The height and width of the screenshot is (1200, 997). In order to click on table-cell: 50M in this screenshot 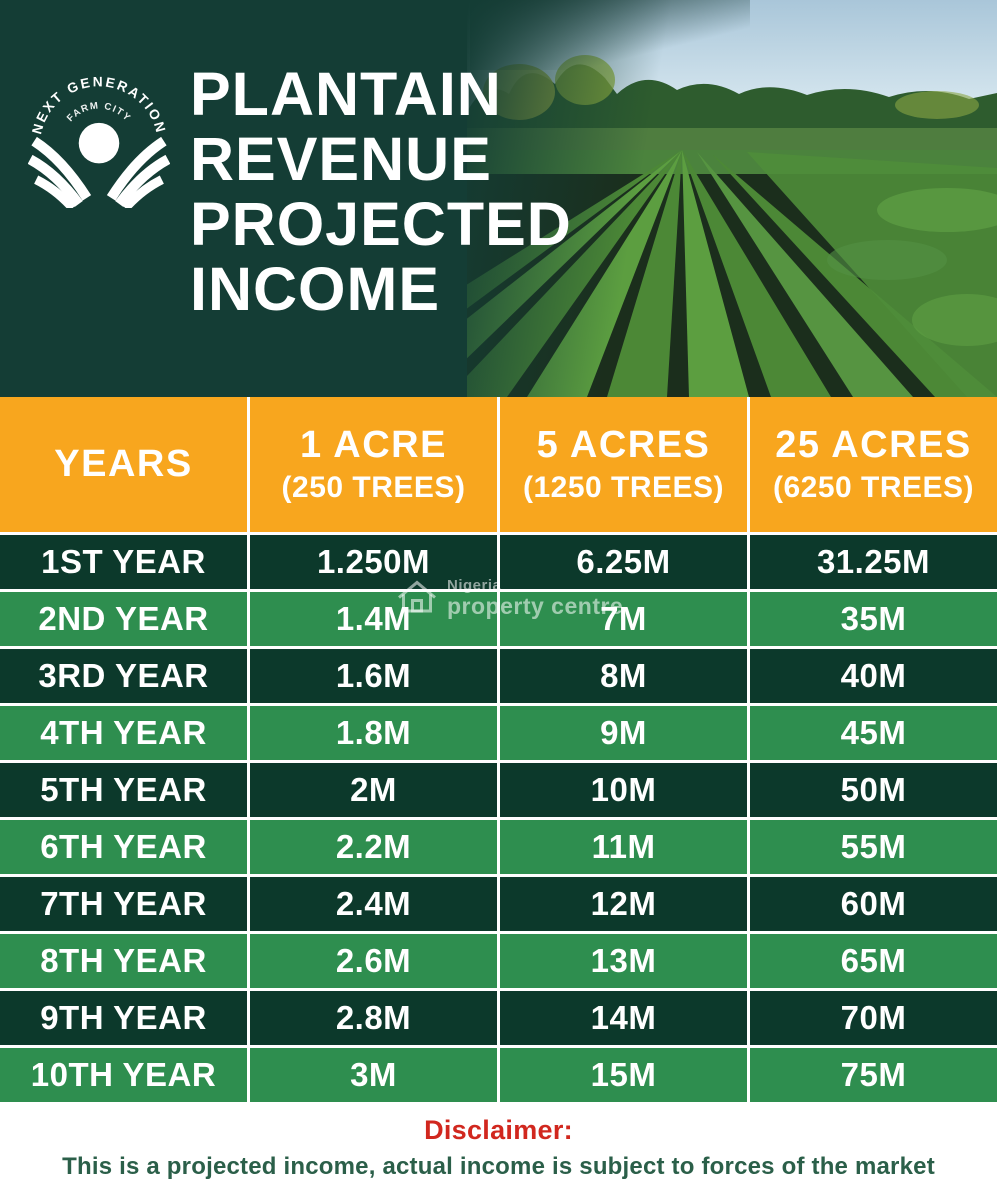, I will do `click(873, 790)`.